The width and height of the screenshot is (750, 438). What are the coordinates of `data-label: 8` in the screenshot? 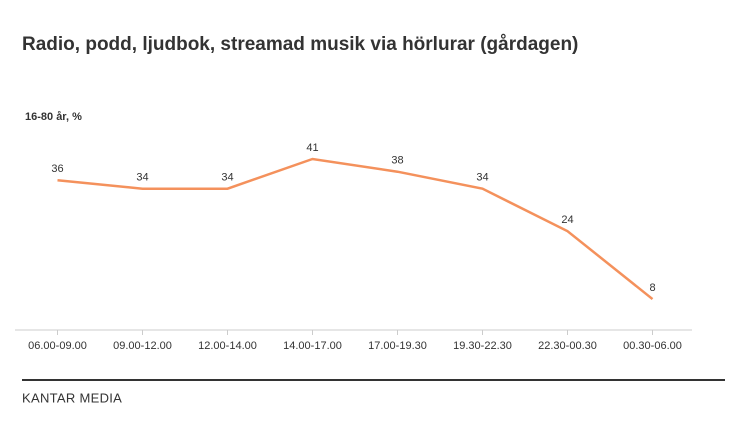 It's located at (652, 288).